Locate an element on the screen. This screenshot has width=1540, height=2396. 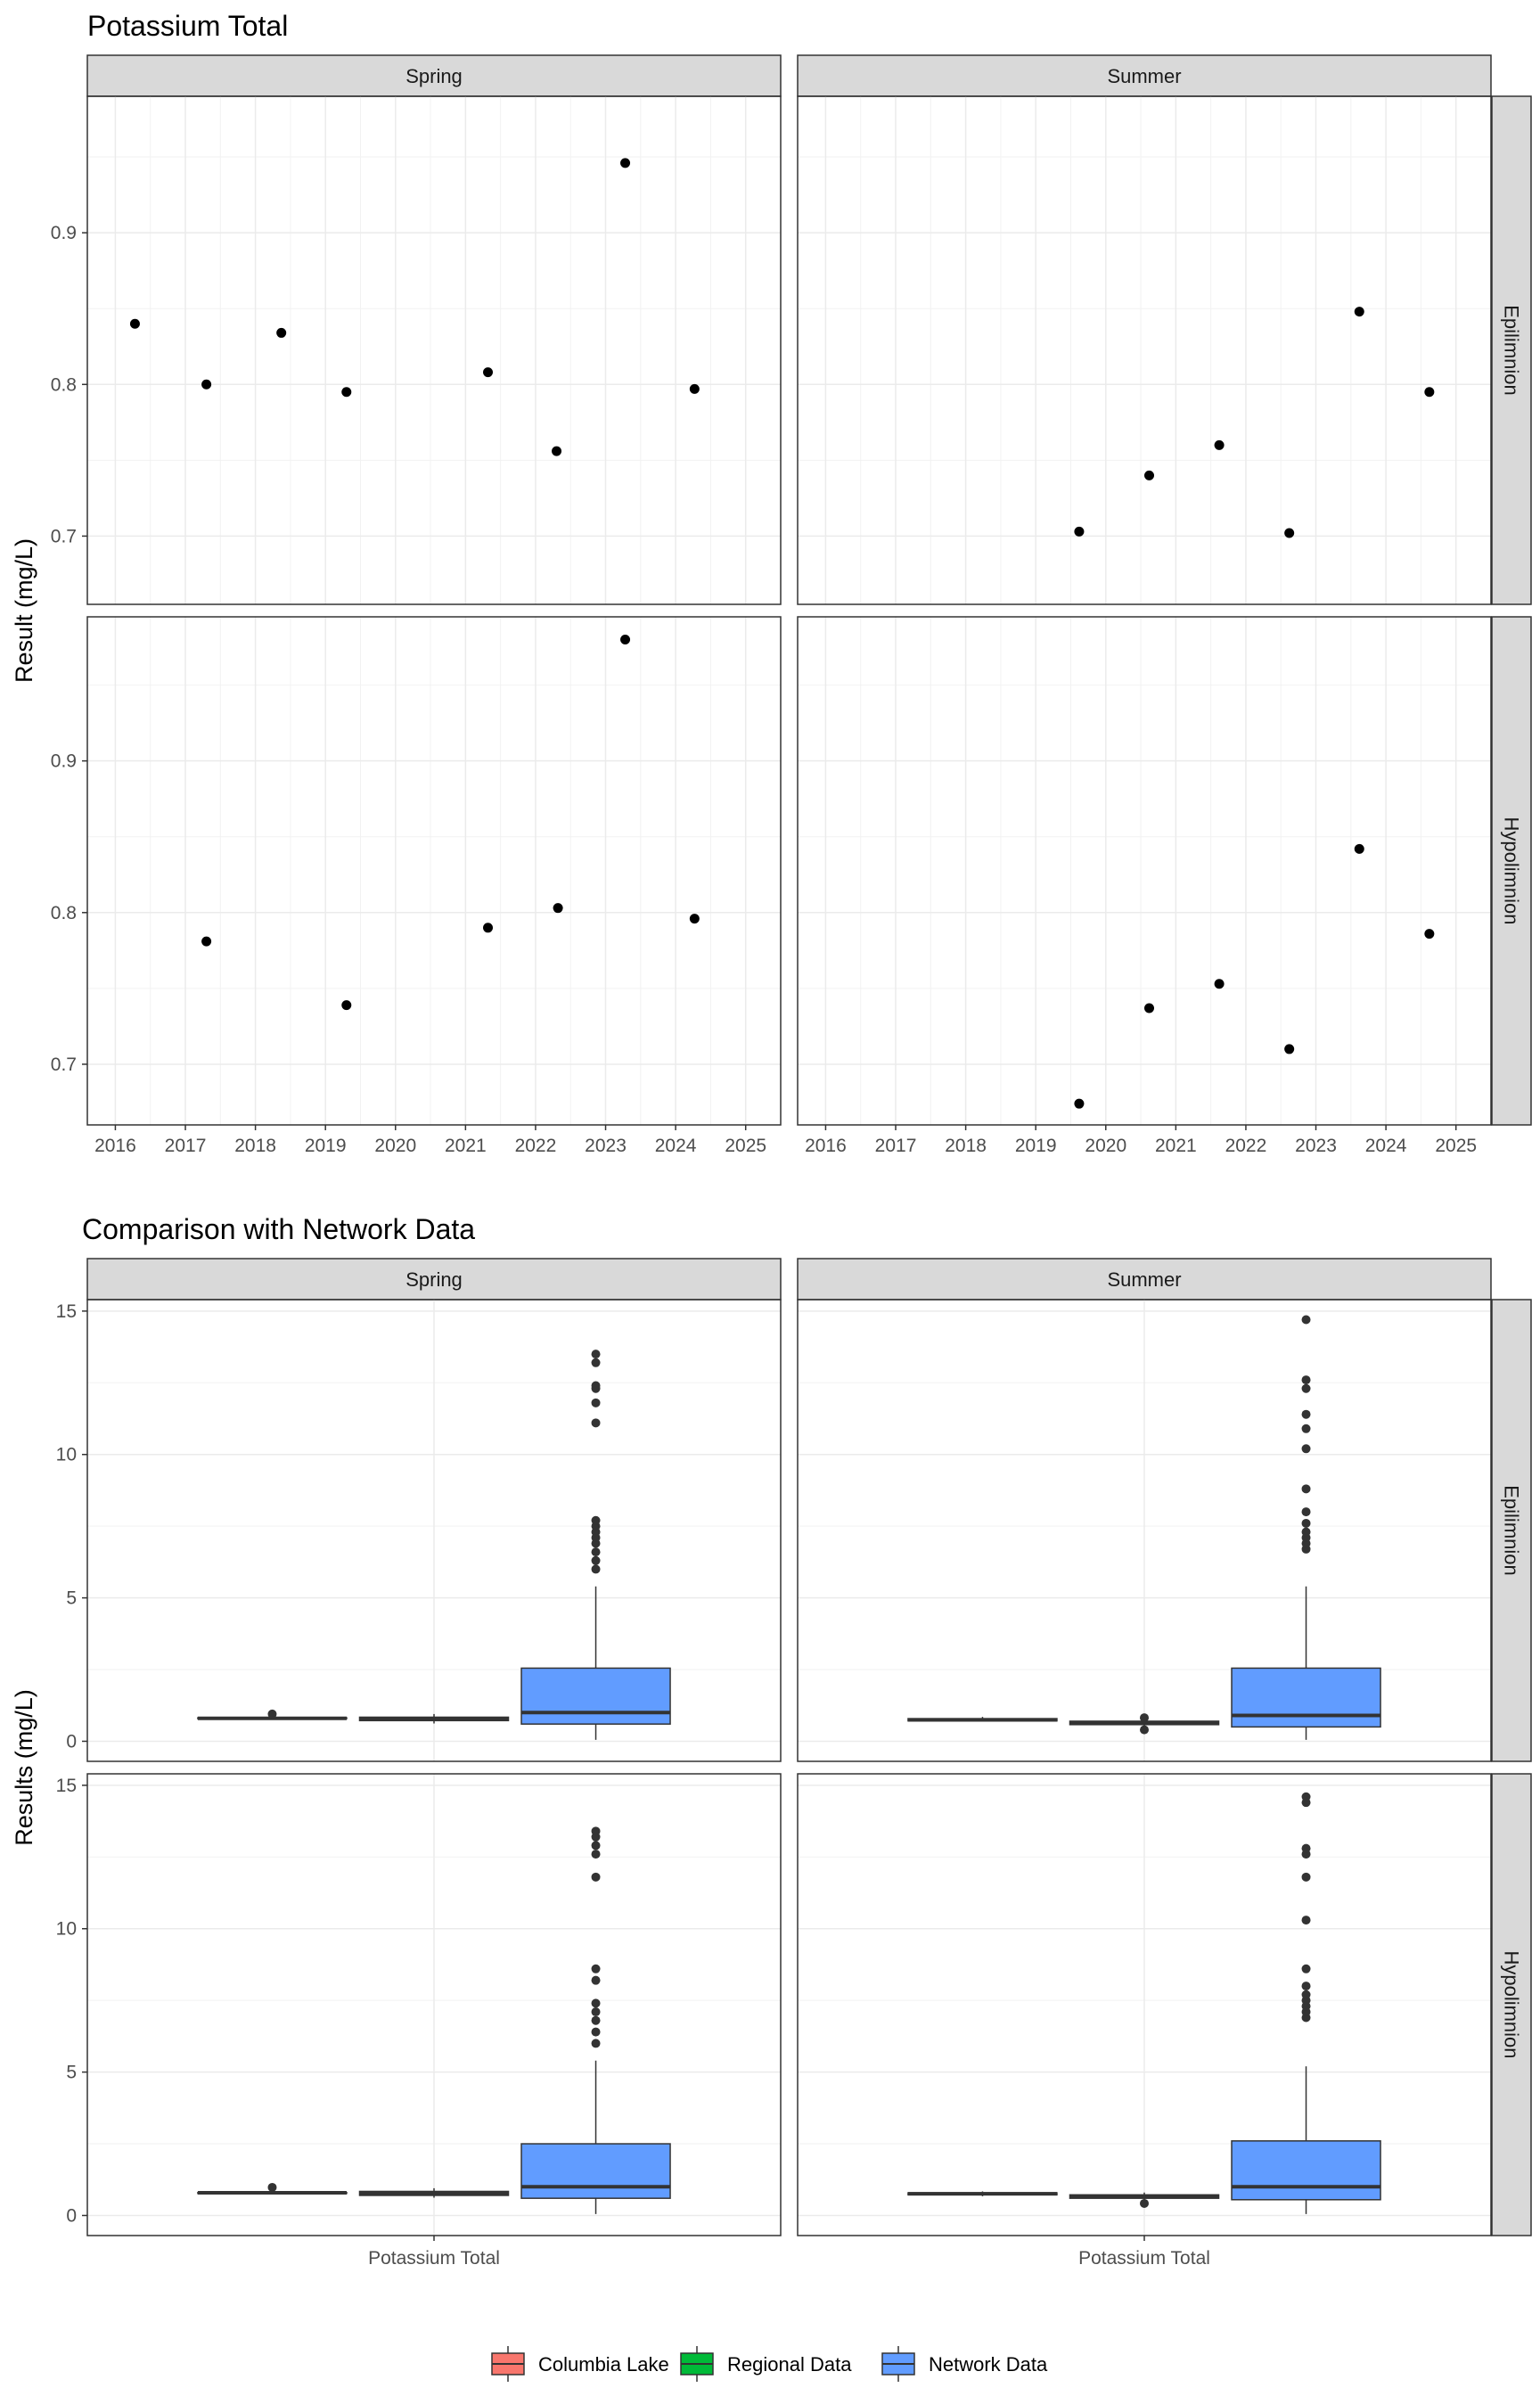
x-tick-label: 2017 is located at coordinates (896, 1146).